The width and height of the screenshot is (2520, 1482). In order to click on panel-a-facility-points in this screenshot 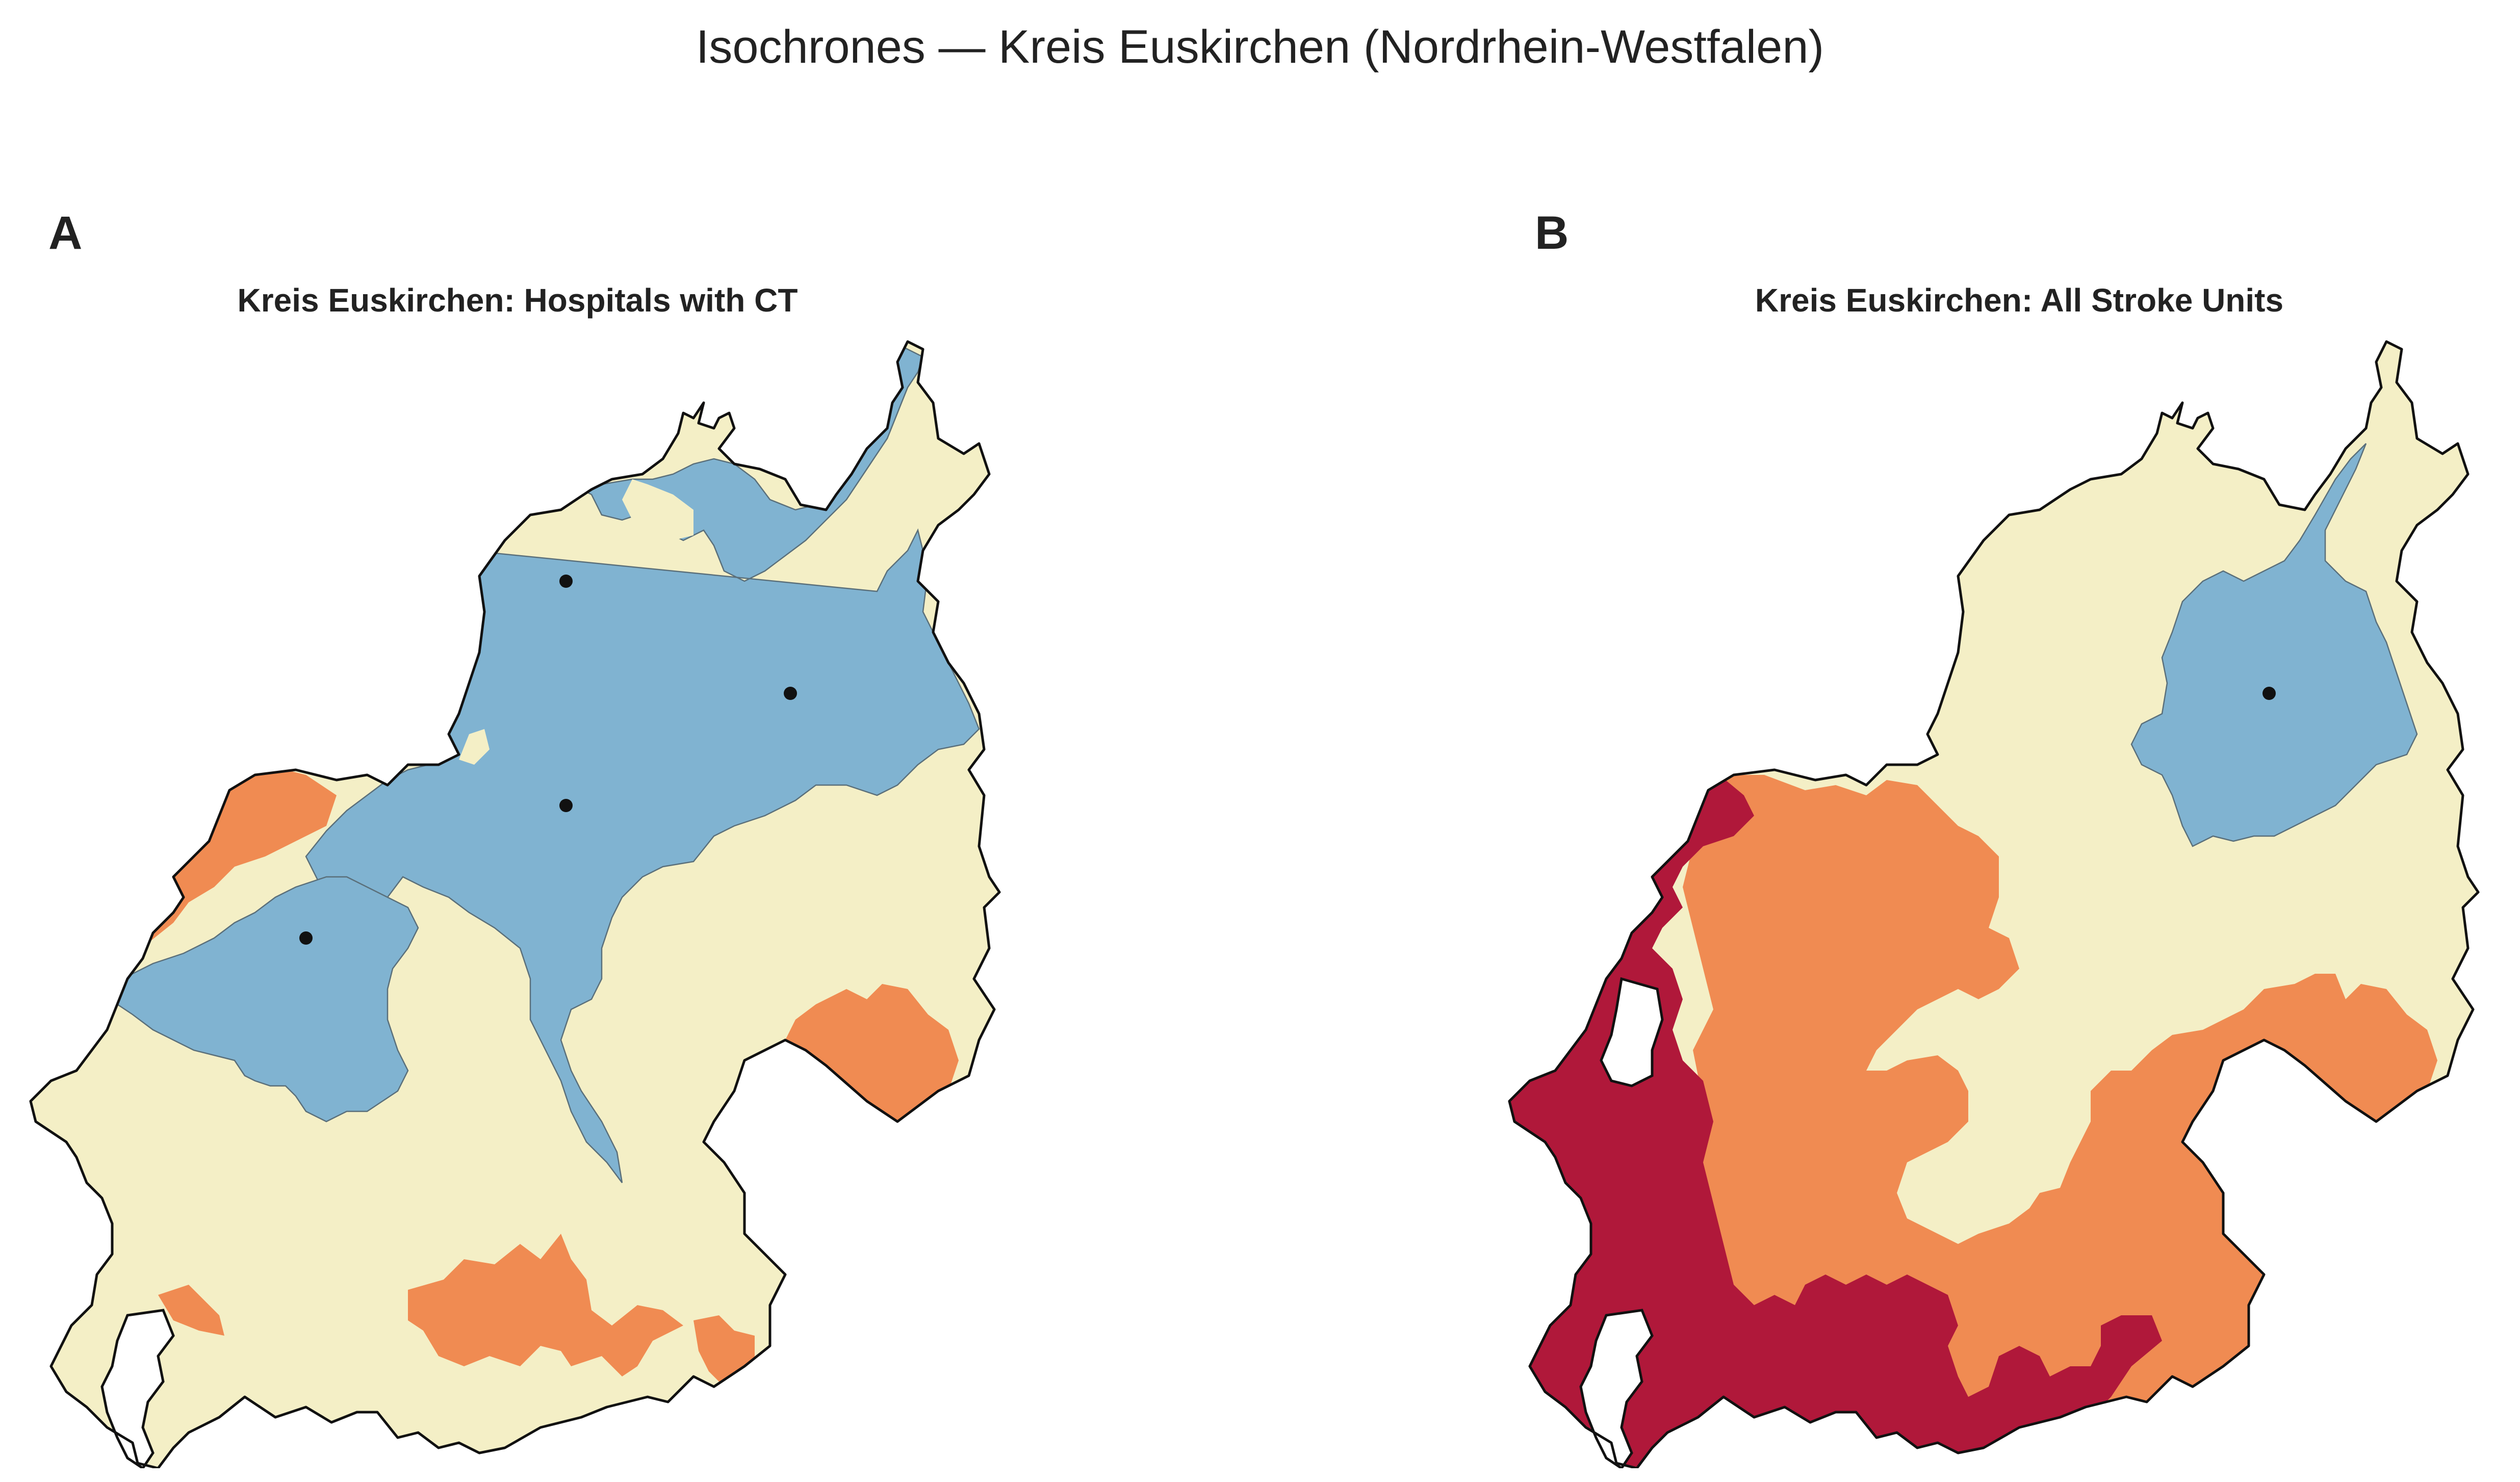, I will do `click(548, 760)`.